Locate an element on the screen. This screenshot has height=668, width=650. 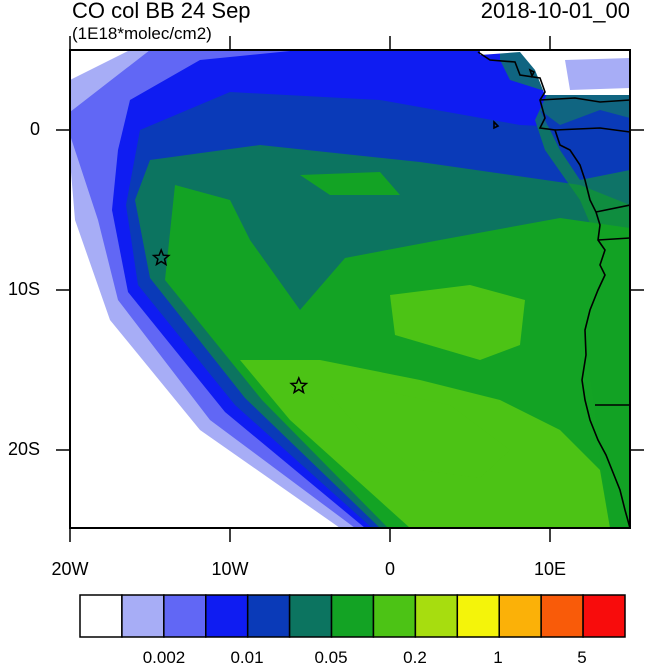
colorbar is located at coordinates (352, 616).